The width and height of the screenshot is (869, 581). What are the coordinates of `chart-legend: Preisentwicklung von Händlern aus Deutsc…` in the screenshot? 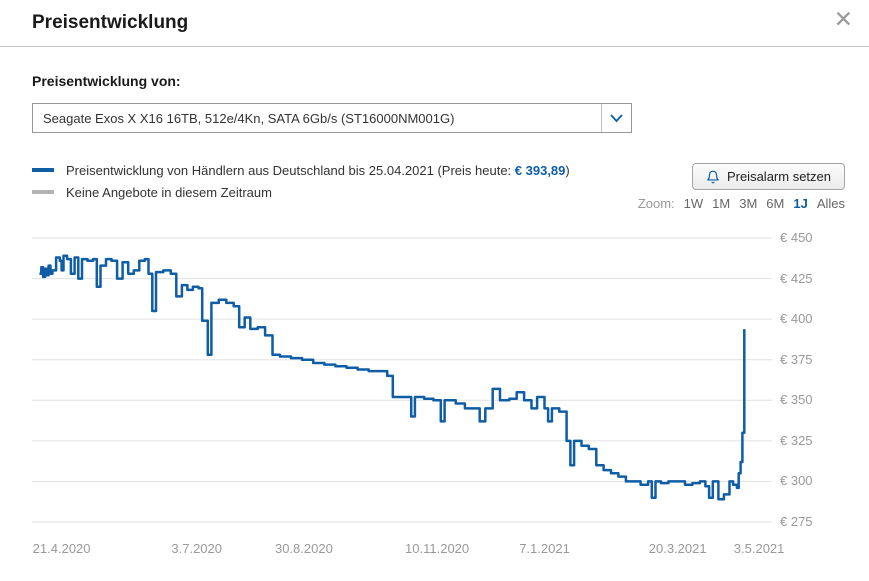 It's located at (438, 181).